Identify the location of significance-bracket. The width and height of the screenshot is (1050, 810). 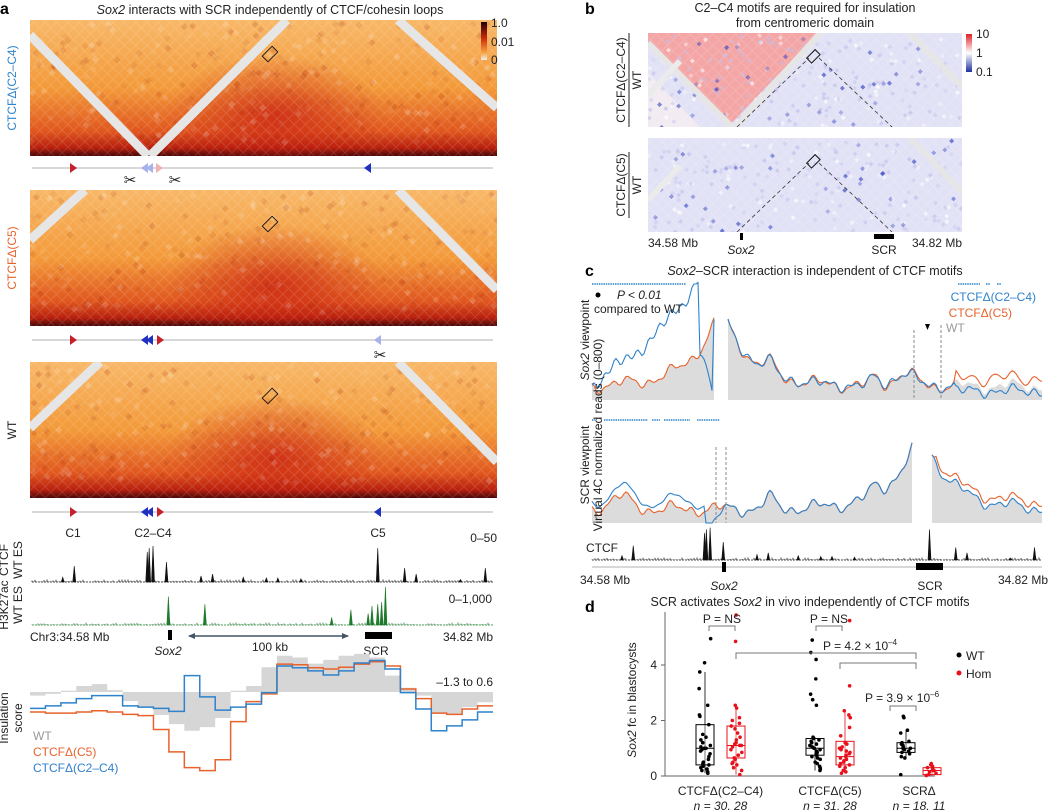
(829, 628).